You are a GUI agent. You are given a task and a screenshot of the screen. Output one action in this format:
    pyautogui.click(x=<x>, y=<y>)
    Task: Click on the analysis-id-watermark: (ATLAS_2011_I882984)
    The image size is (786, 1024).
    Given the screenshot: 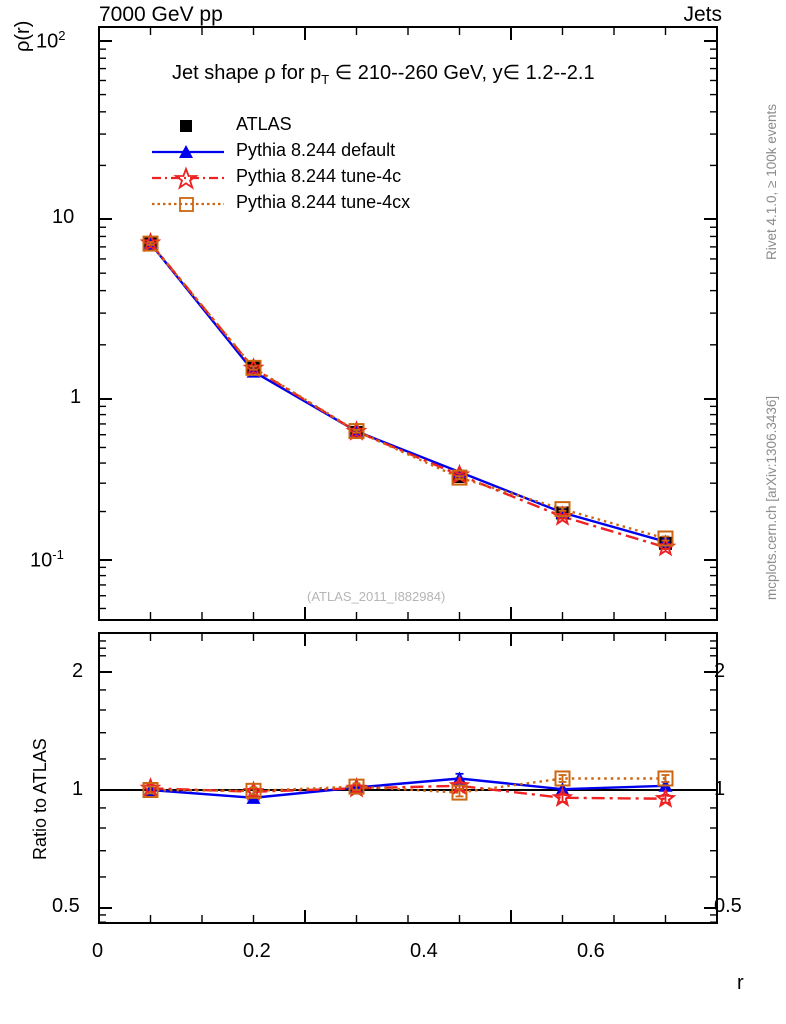 What is the action you would take?
    pyautogui.click(x=376, y=596)
    